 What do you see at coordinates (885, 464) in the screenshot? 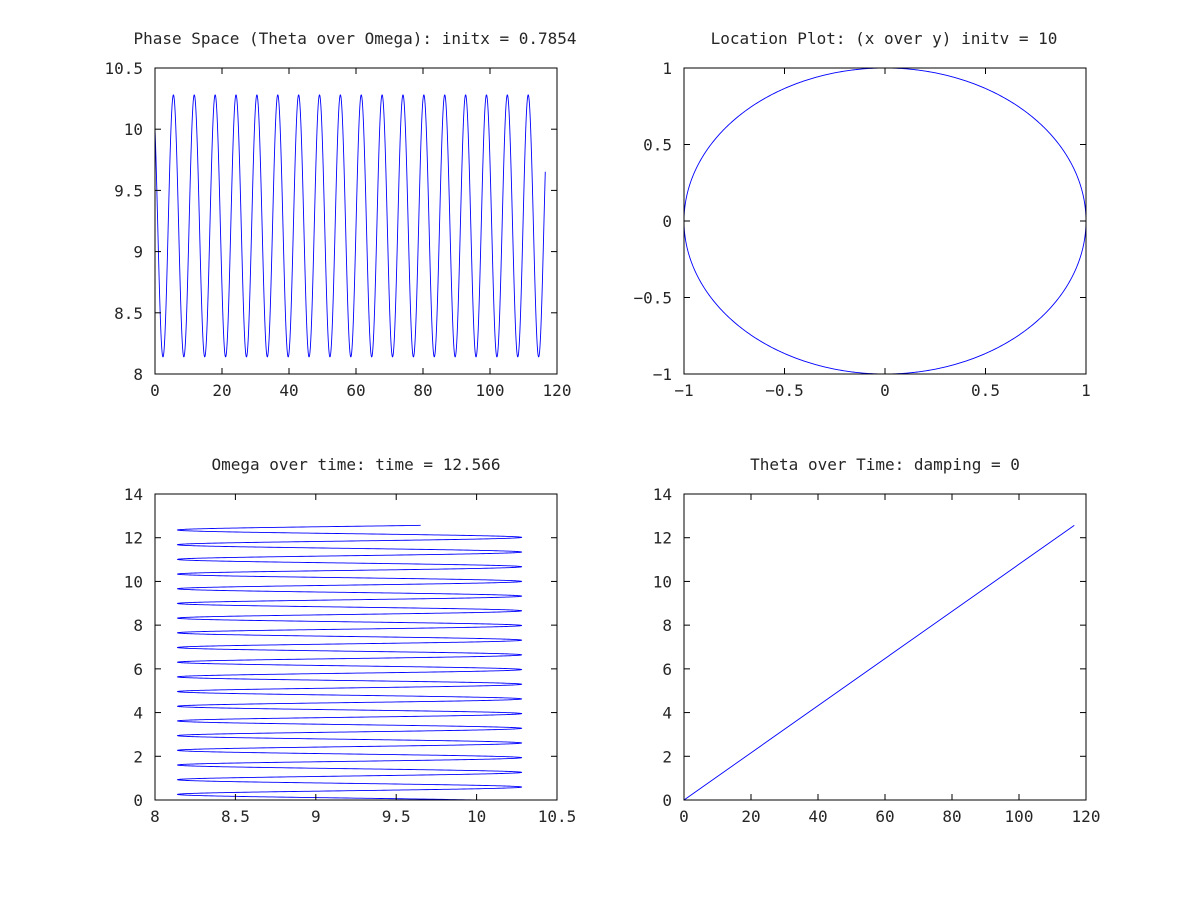
I see `theta-time-title: Theta over Time: damping = 0` at bounding box center [885, 464].